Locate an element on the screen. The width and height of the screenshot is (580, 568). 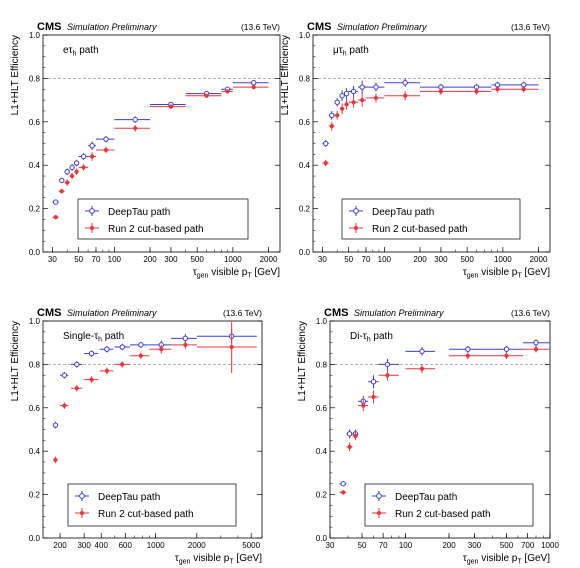
cms-label: CMS is located at coordinates (336, 313).